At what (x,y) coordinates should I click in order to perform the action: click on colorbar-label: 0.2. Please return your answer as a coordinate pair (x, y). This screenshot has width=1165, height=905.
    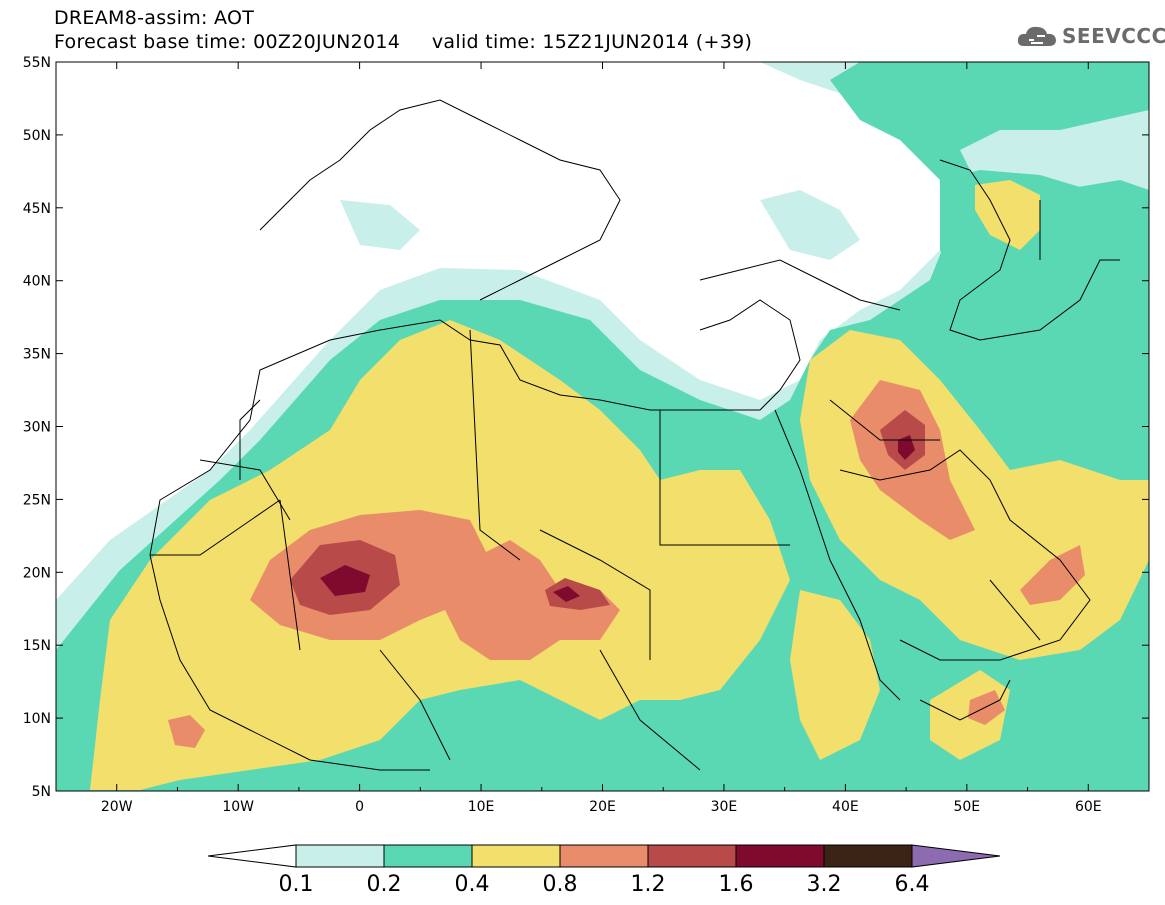
    Looking at the image, I should click on (384, 884).